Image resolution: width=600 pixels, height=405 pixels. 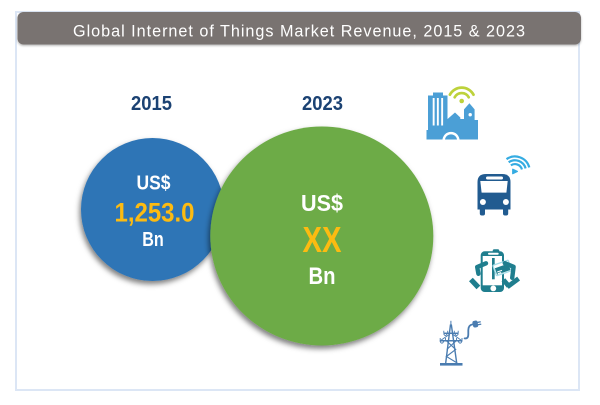 I want to click on svg-text: XX, so click(x=322, y=239).